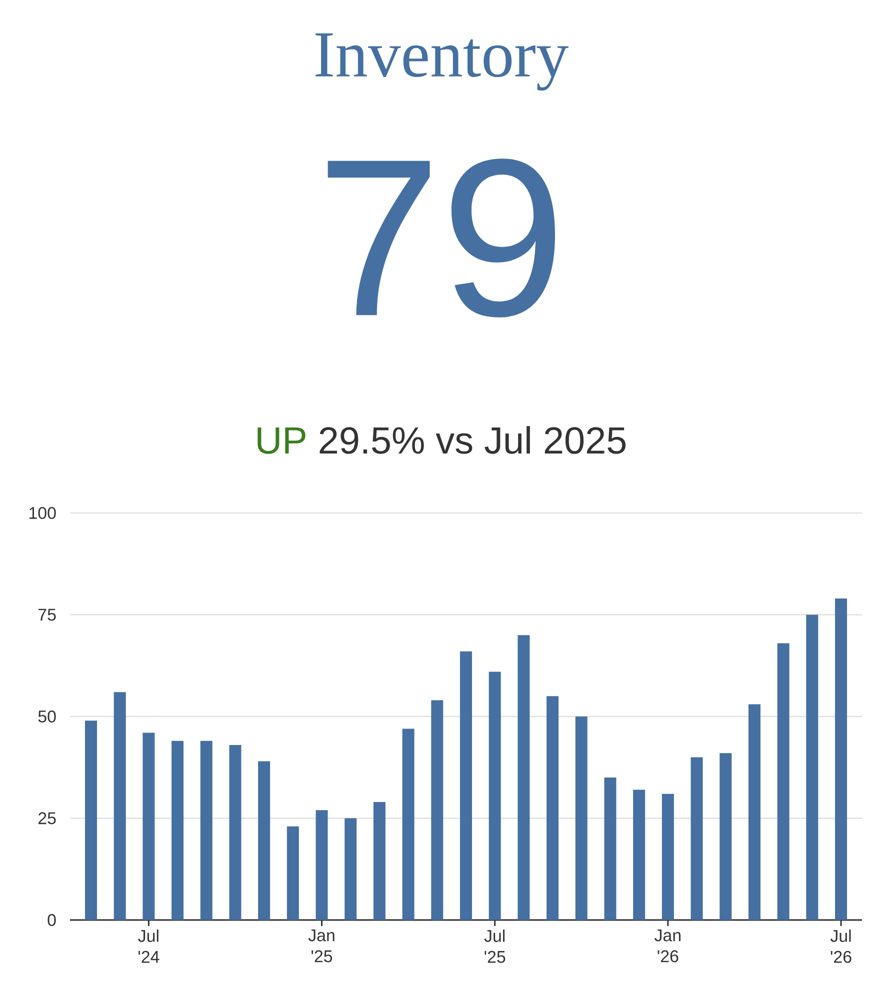 This screenshot has height=990, width=882. Describe the element at coordinates (442, 238) in the screenshot. I see `chart-subtitle: 79` at that location.